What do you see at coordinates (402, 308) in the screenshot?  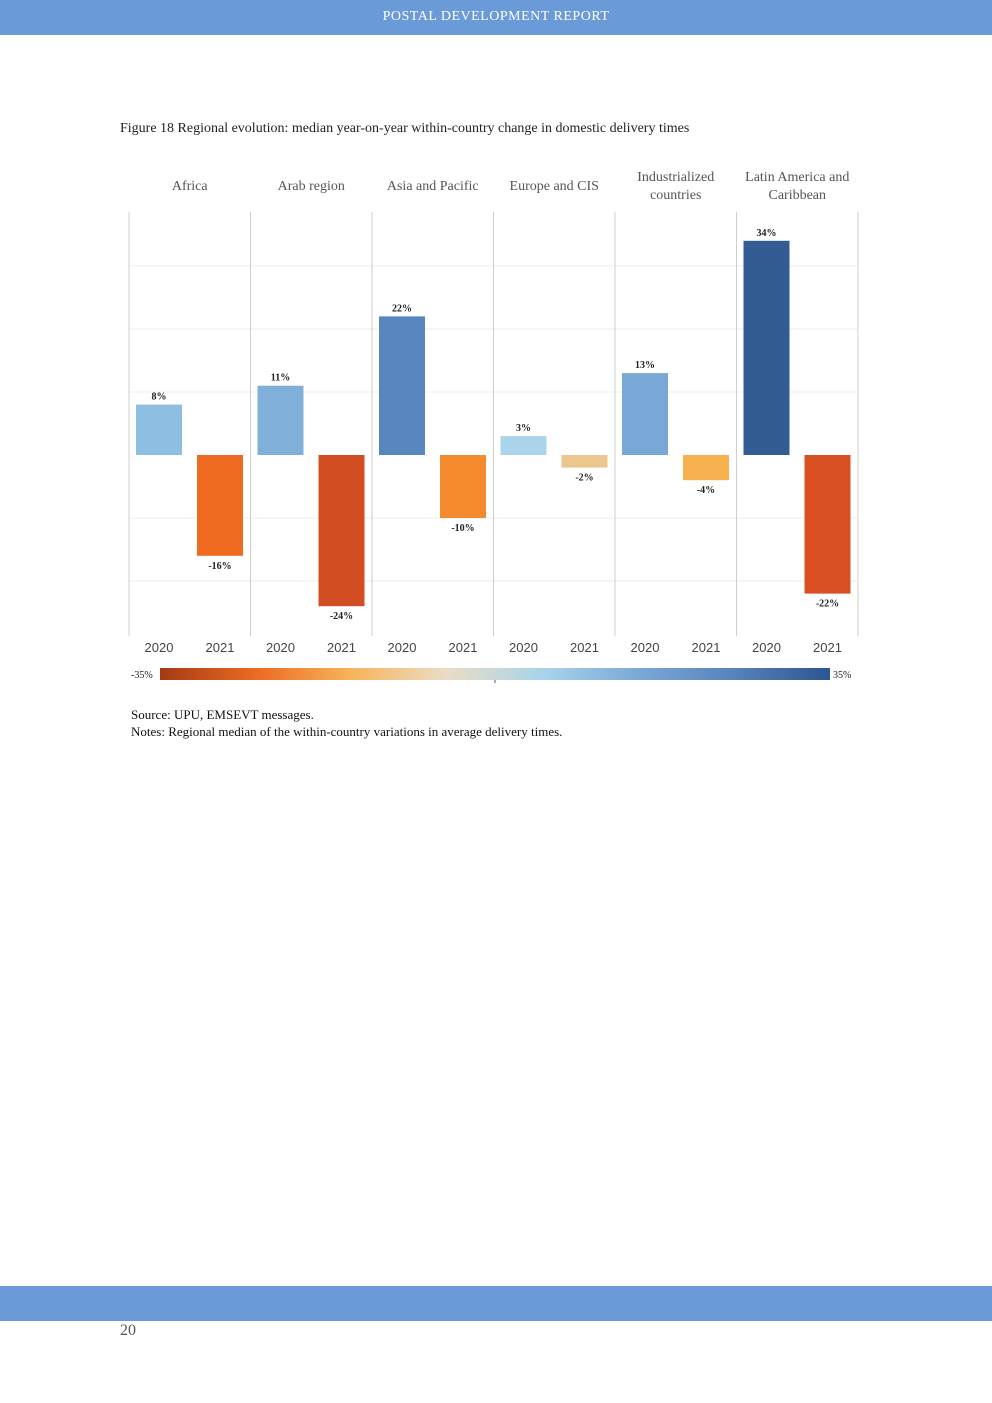 I see `data-label: 22%` at bounding box center [402, 308].